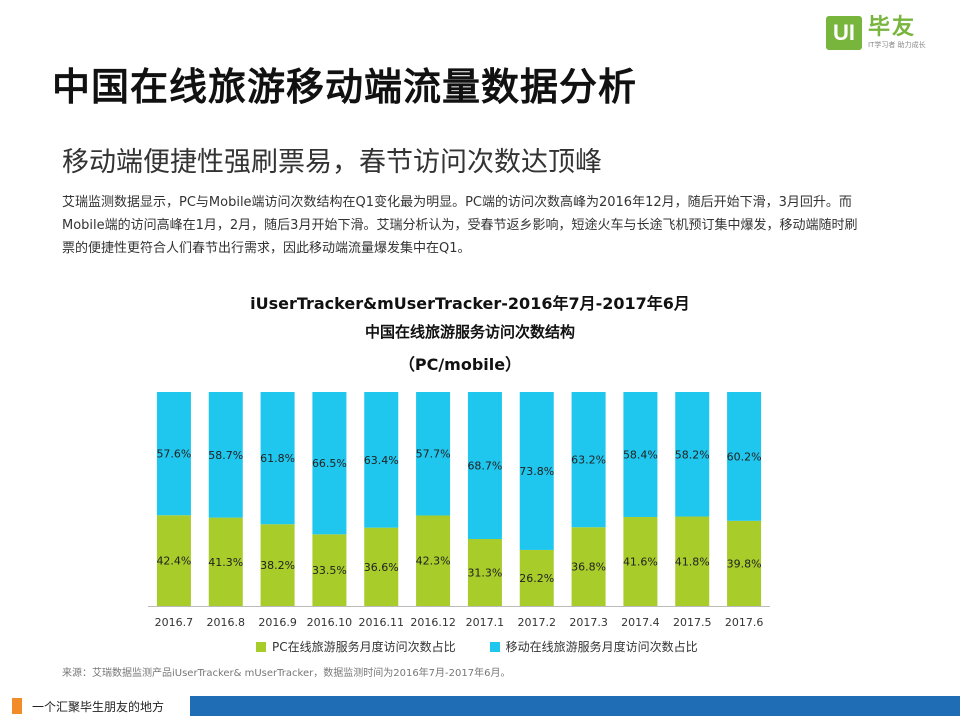 The width and height of the screenshot is (960, 720). Describe the element at coordinates (640, 622) in the screenshot. I see `x-tick-label: 2017.4` at that location.